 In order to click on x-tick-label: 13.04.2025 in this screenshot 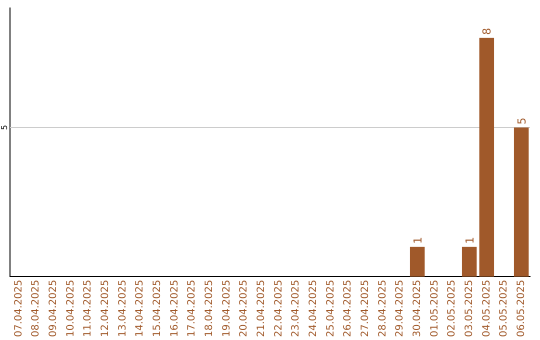, I will do `click(122, 309)`.